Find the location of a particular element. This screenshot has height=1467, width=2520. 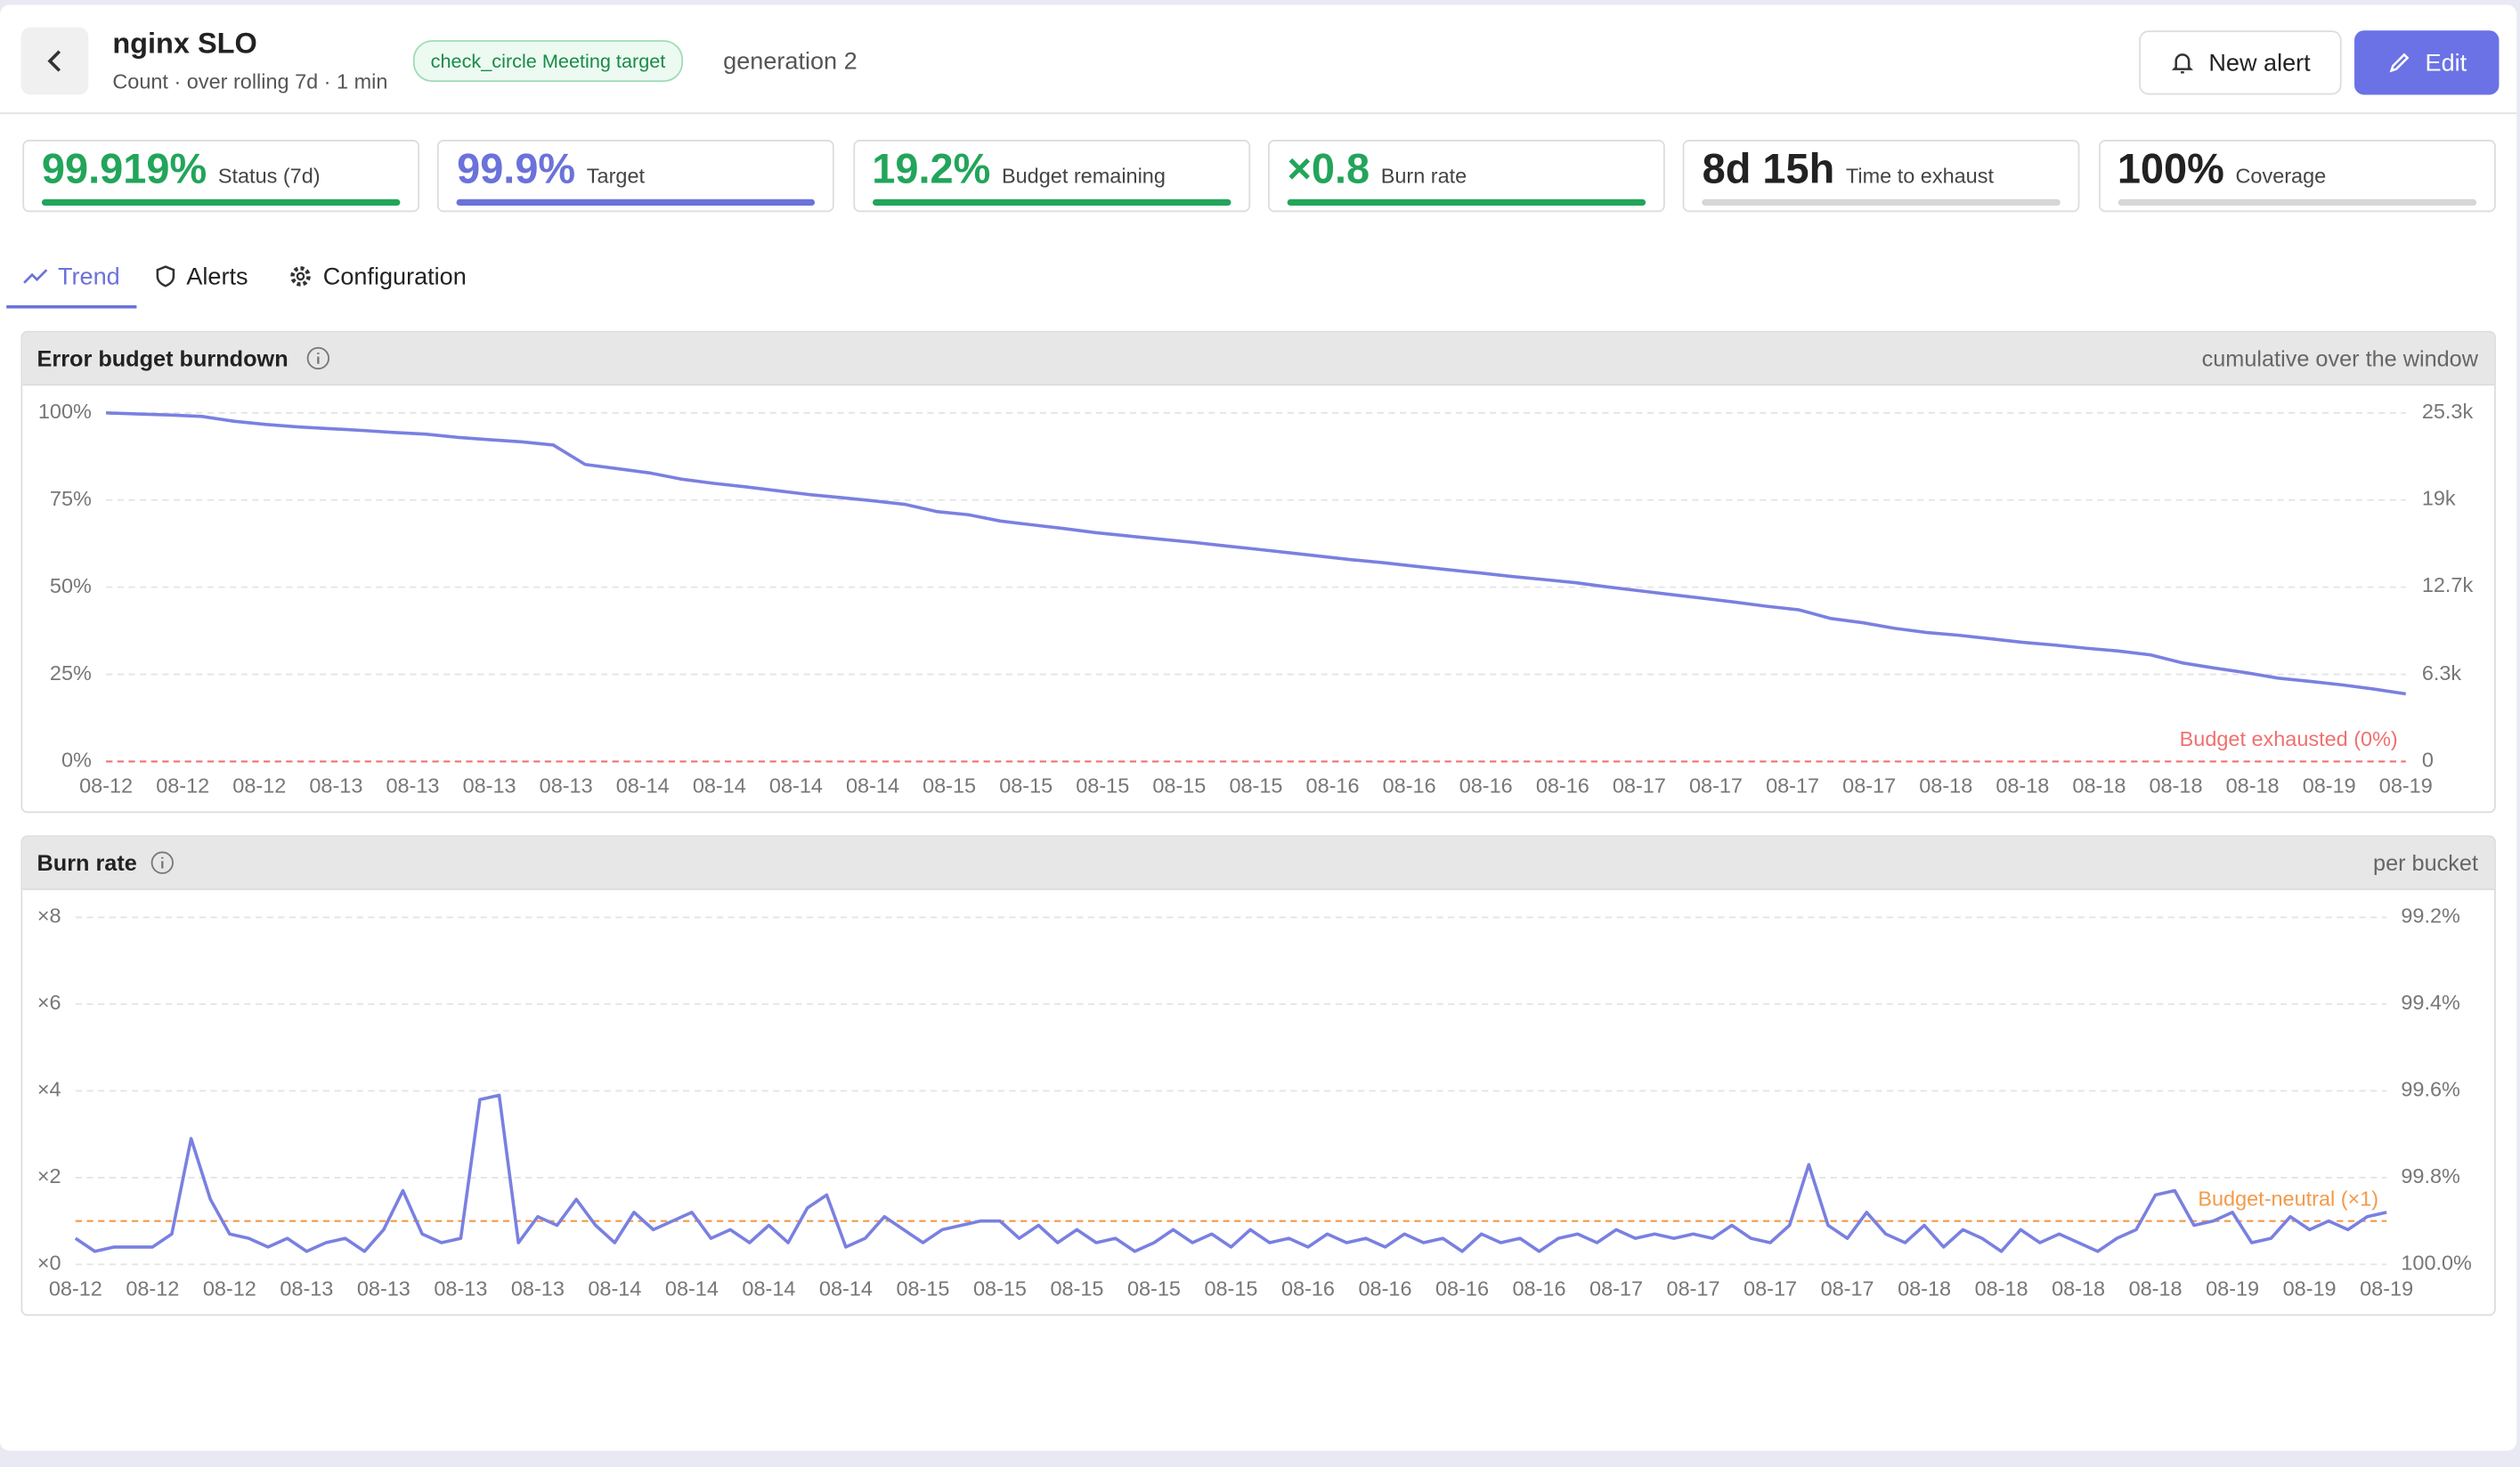

y-tick-label: ×8 is located at coordinates (49, 916).